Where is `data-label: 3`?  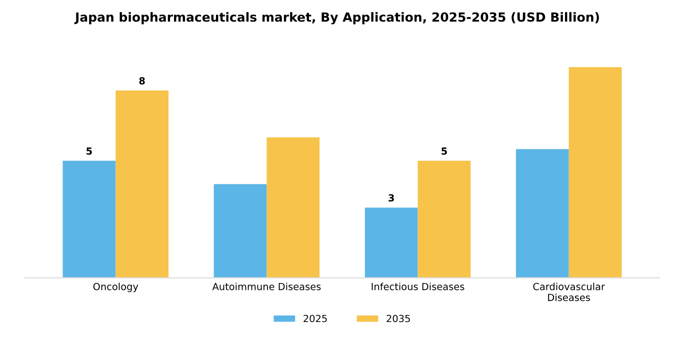
data-label: 3 is located at coordinates (391, 198).